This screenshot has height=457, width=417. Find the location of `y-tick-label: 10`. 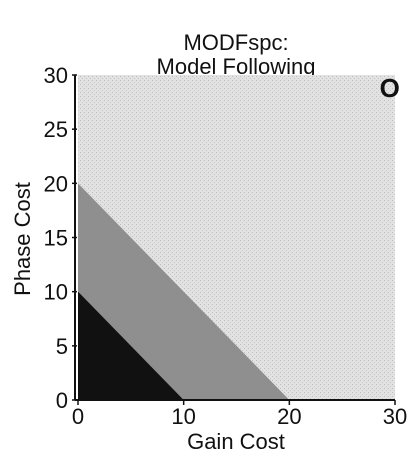

y-tick-label: 10 is located at coordinates (56, 292).